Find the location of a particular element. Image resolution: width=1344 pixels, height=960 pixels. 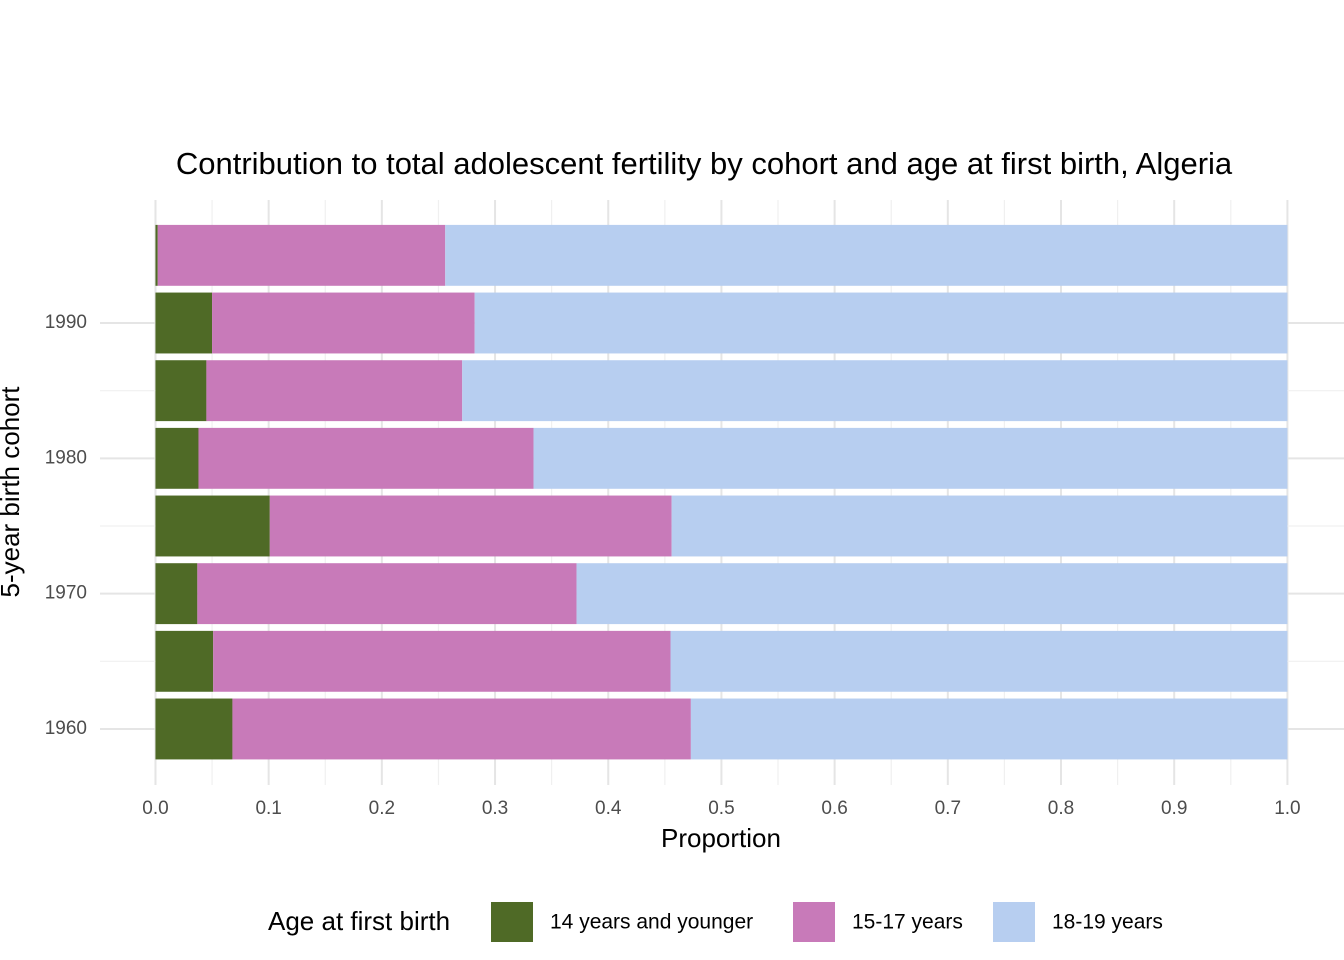

x-tick-label: 0.6 is located at coordinates (834, 808).